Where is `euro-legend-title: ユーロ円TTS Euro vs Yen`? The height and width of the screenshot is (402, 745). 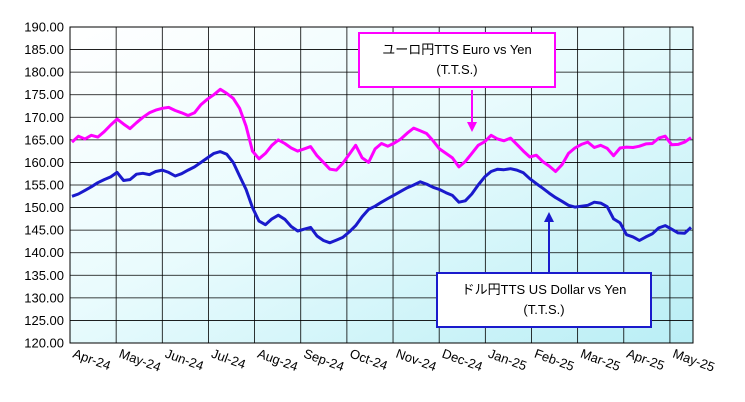 euro-legend-title: ユーロ円TTS Euro vs Yen is located at coordinates (457, 49).